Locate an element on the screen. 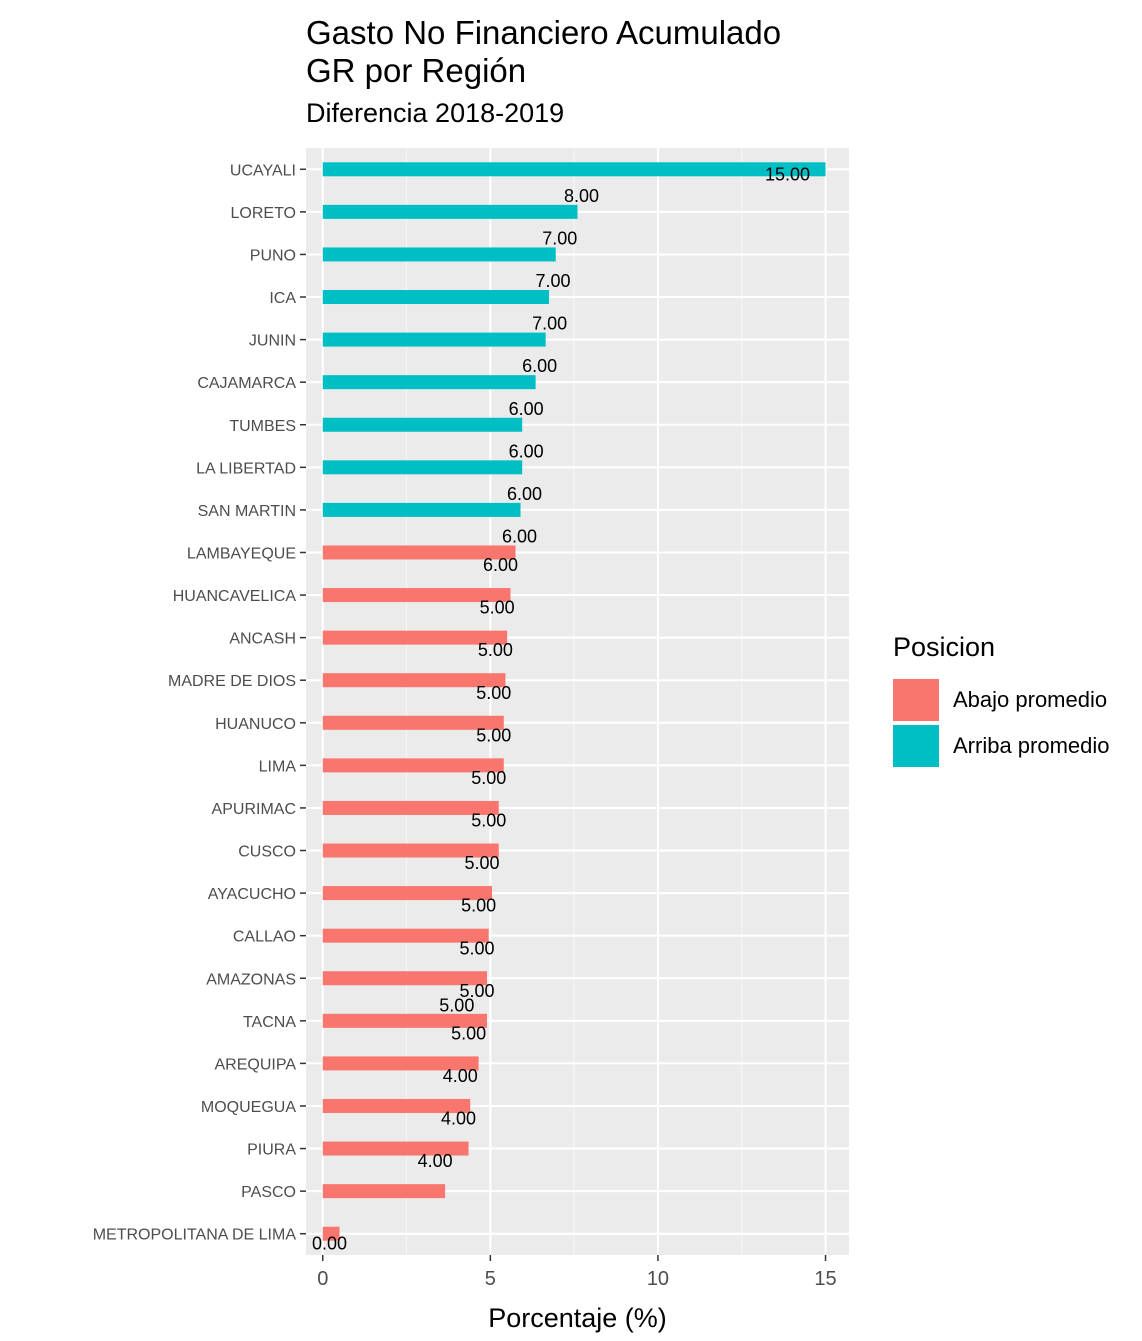 This screenshot has height=1341, width=1142. legend-item-arriba: Arriba promedio is located at coordinates (1001, 746).